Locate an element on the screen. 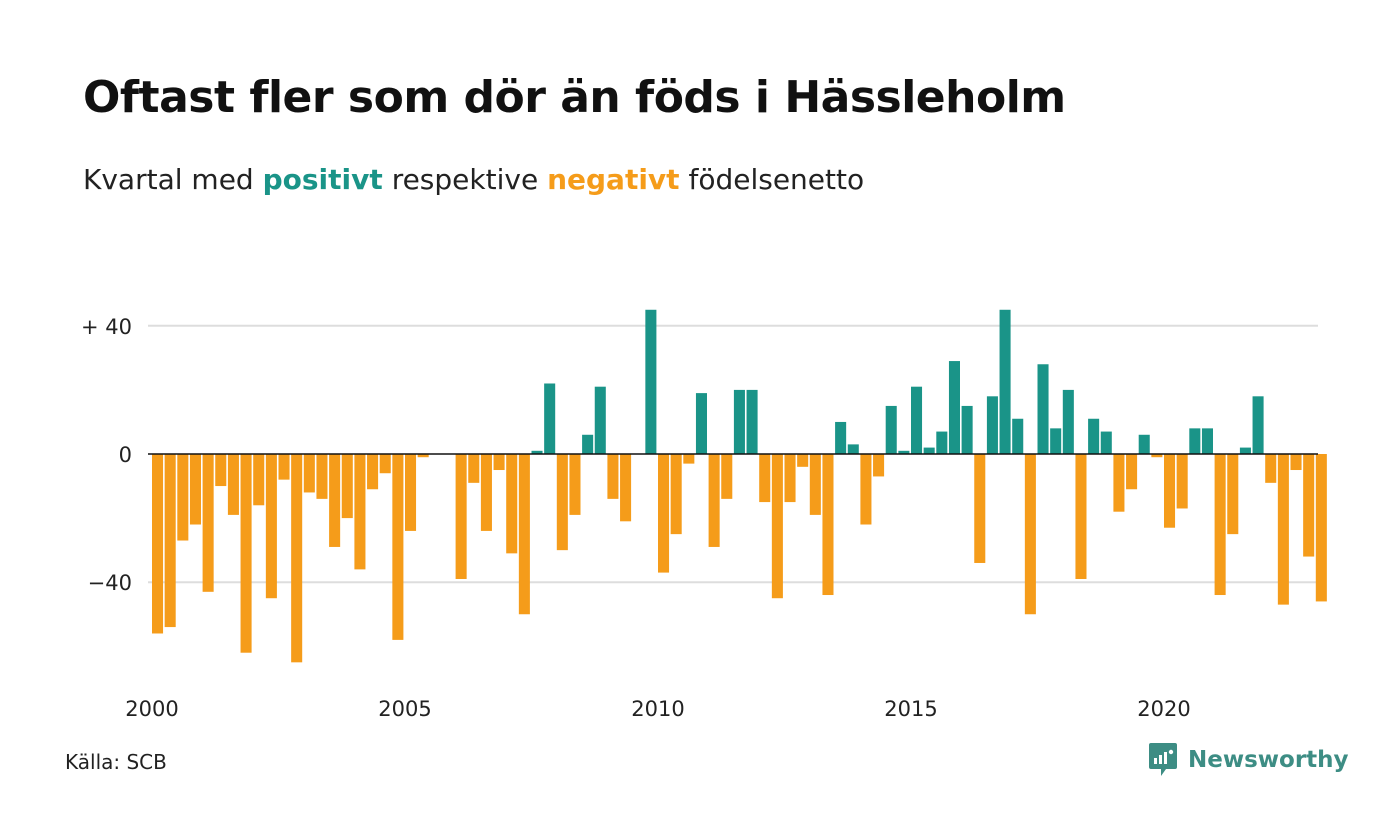 The height and width of the screenshot is (840, 1400). brand: Newsworthy is located at coordinates (1248, 760).